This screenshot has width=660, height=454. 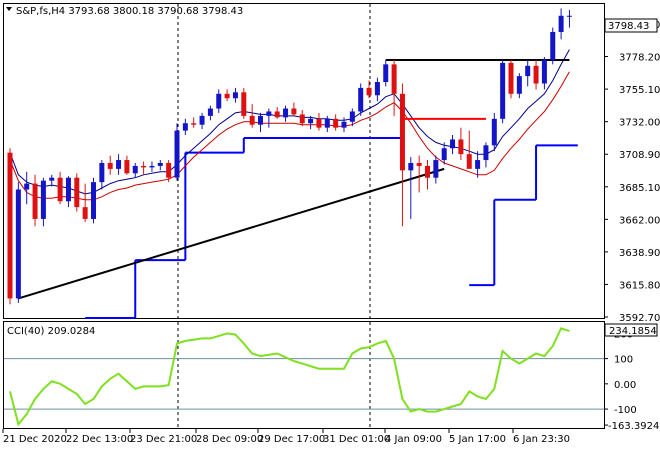 I want to click on current-price-tag, so click(x=631, y=25).